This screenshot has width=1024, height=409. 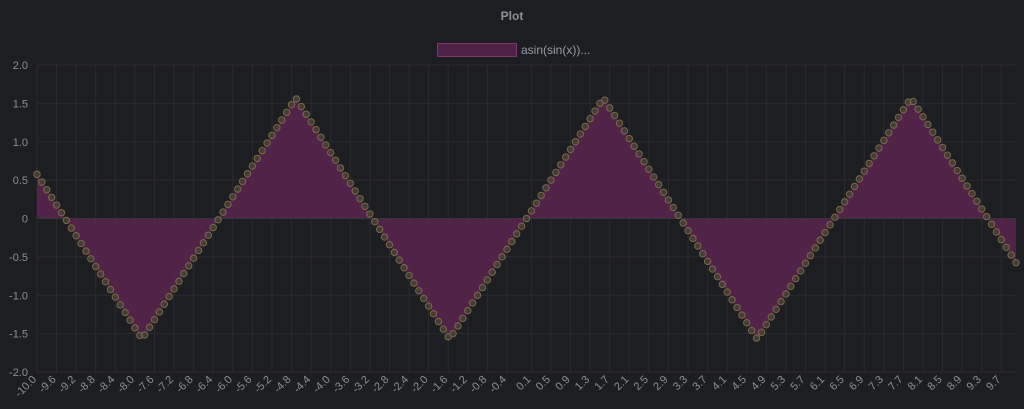 I want to click on x-tick-label: 5.7, so click(x=797, y=383).